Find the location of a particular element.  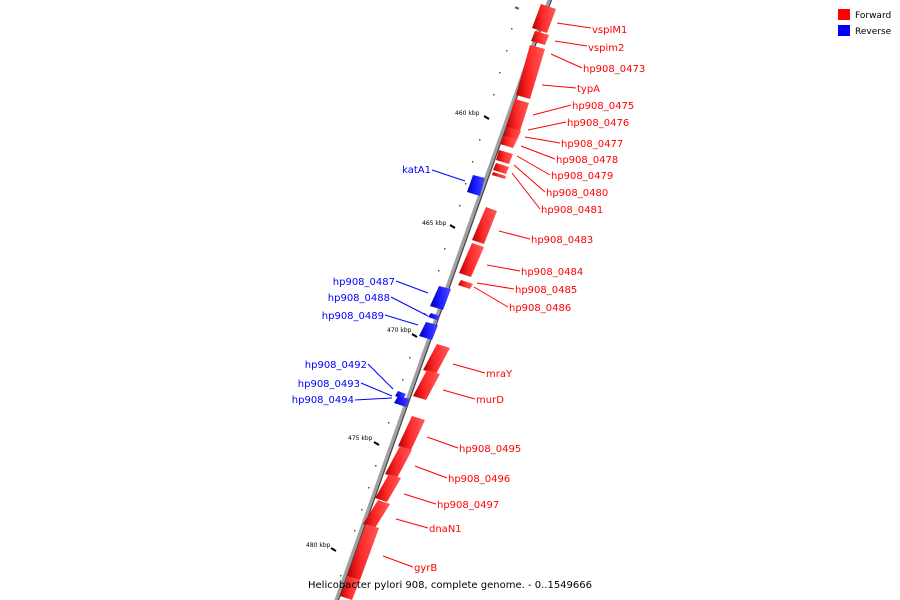

gene-label-hp908-0496: hp908_0496 is located at coordinates (479, 479).